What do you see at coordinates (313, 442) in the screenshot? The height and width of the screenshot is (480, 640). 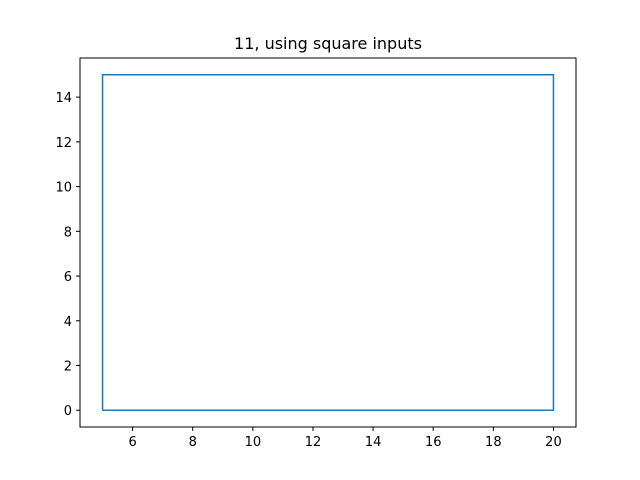 I see `x-tick-label: 12` at bounding box center [313, 442].